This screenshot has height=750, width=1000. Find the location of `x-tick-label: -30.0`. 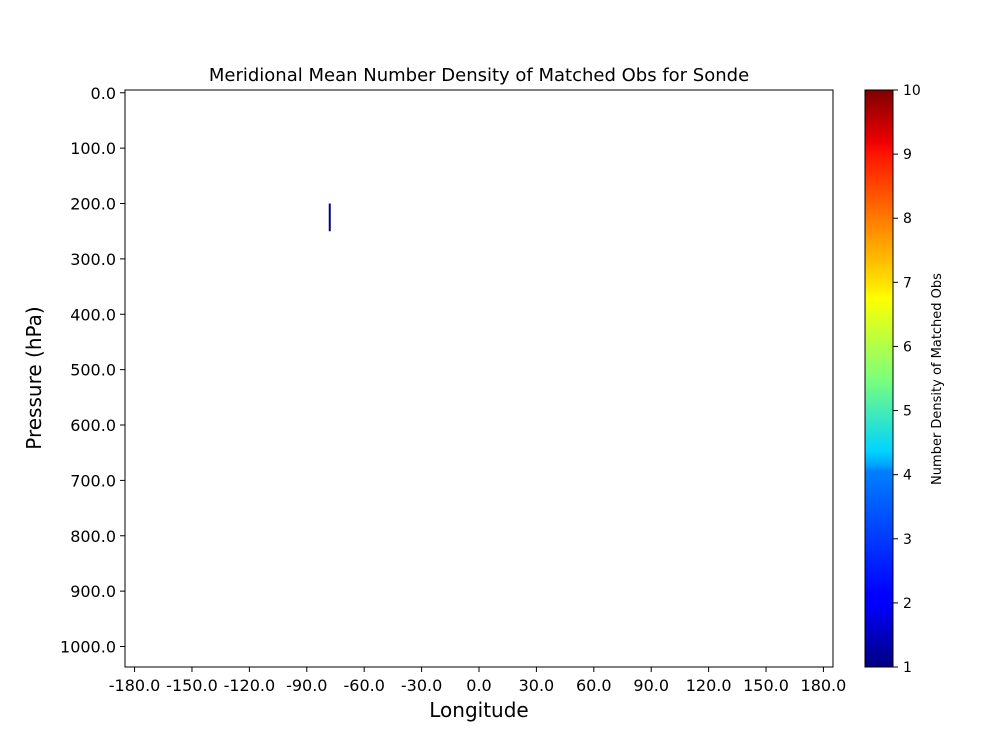

x-tick-label: -30.0 is located at coordinates (421, 685).